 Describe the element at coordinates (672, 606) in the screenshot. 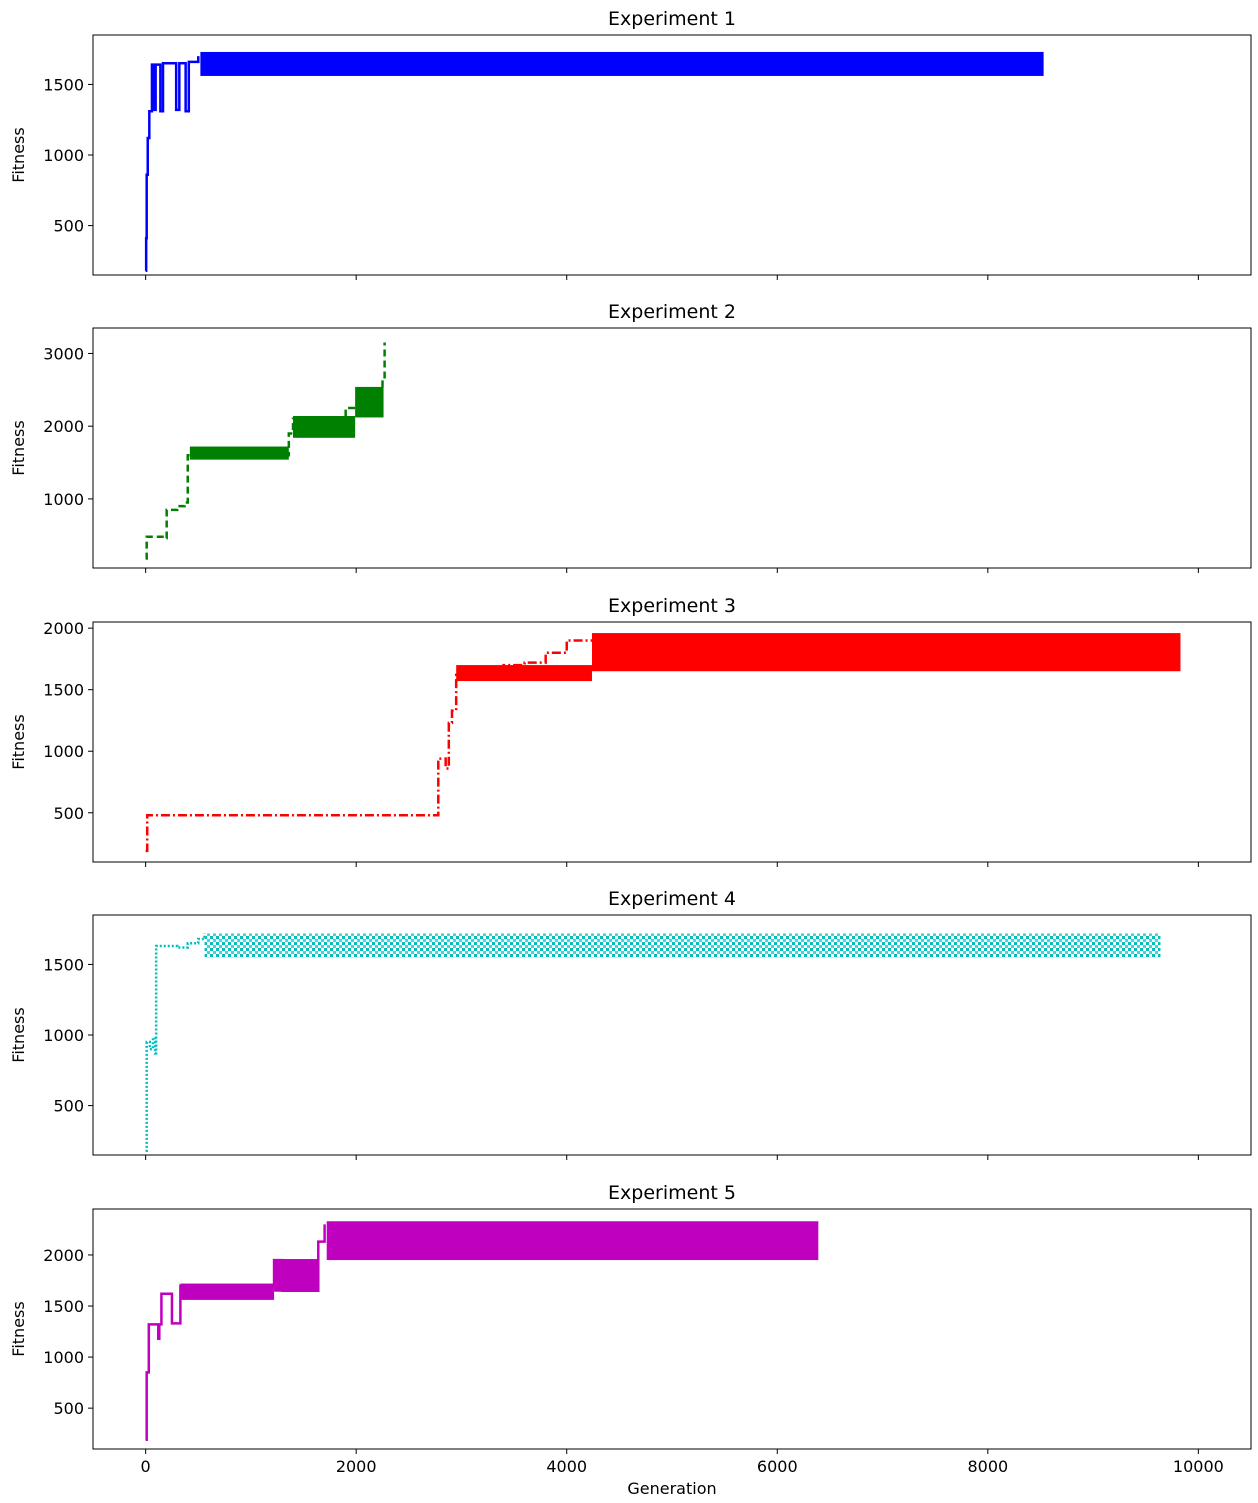

I see `subplot-title: Experiment 3` at that location.